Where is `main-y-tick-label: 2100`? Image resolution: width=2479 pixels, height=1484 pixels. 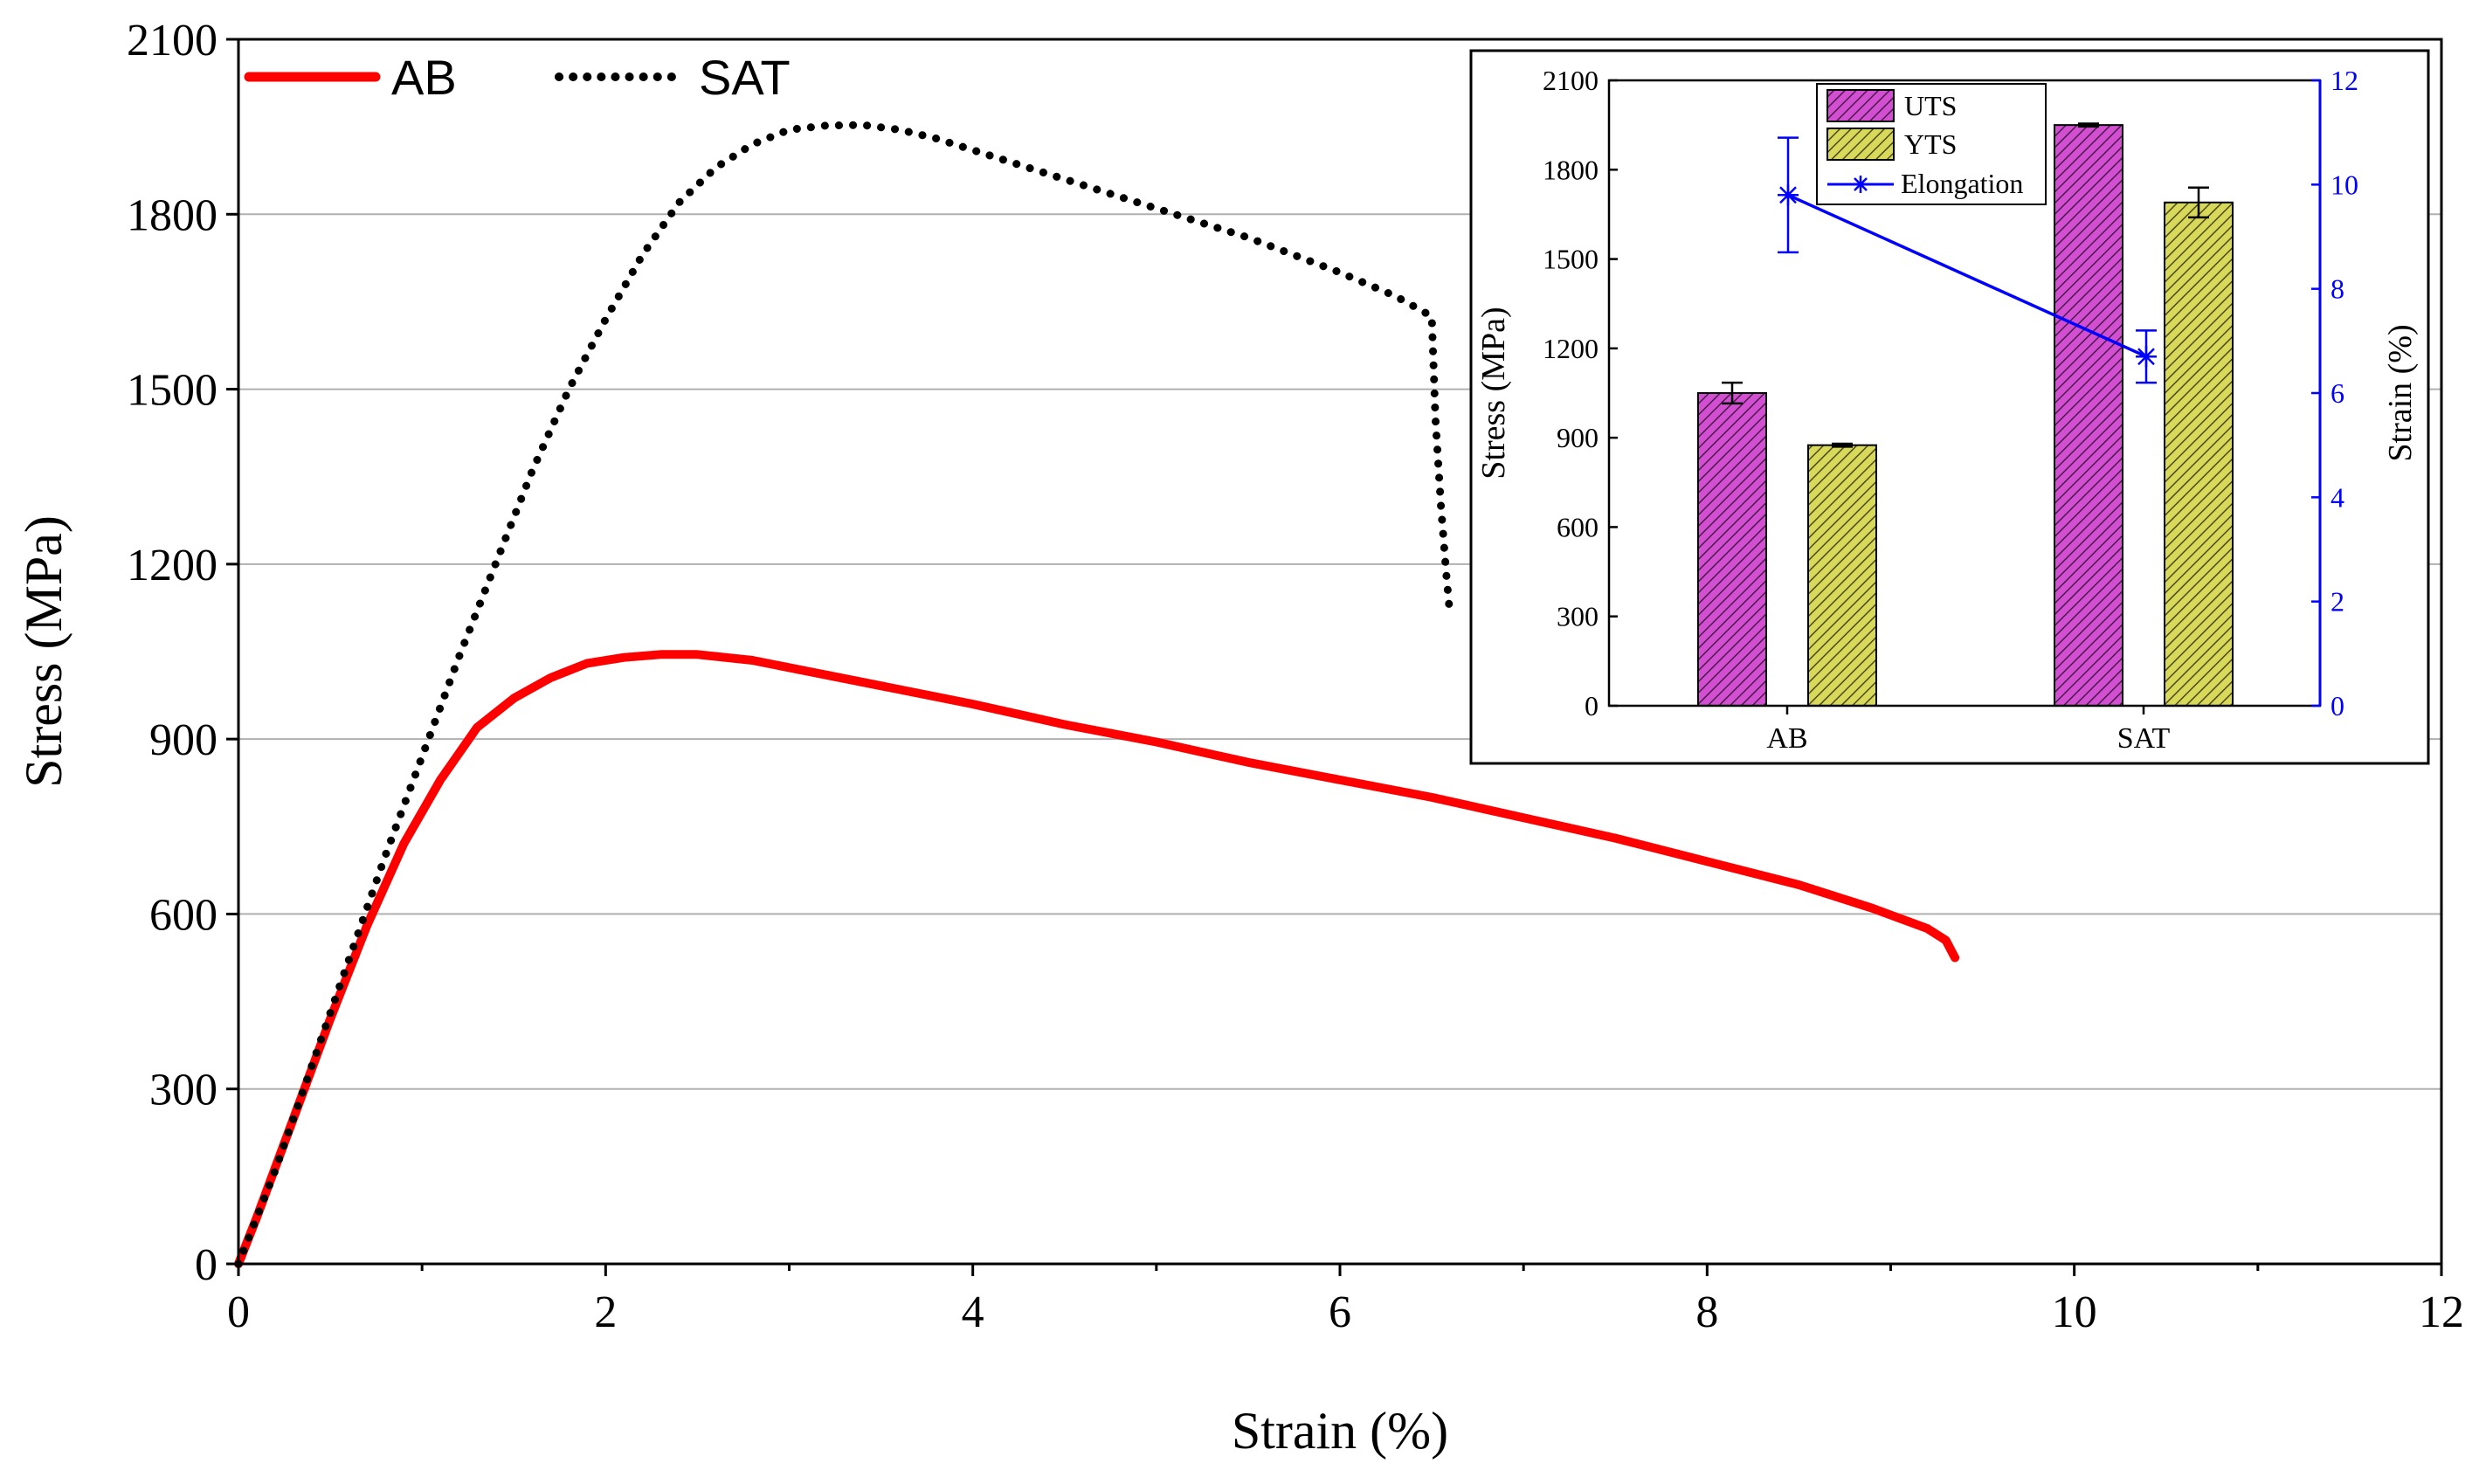
main-y-tick-label: 2100 is located at coordinates (173, 41).